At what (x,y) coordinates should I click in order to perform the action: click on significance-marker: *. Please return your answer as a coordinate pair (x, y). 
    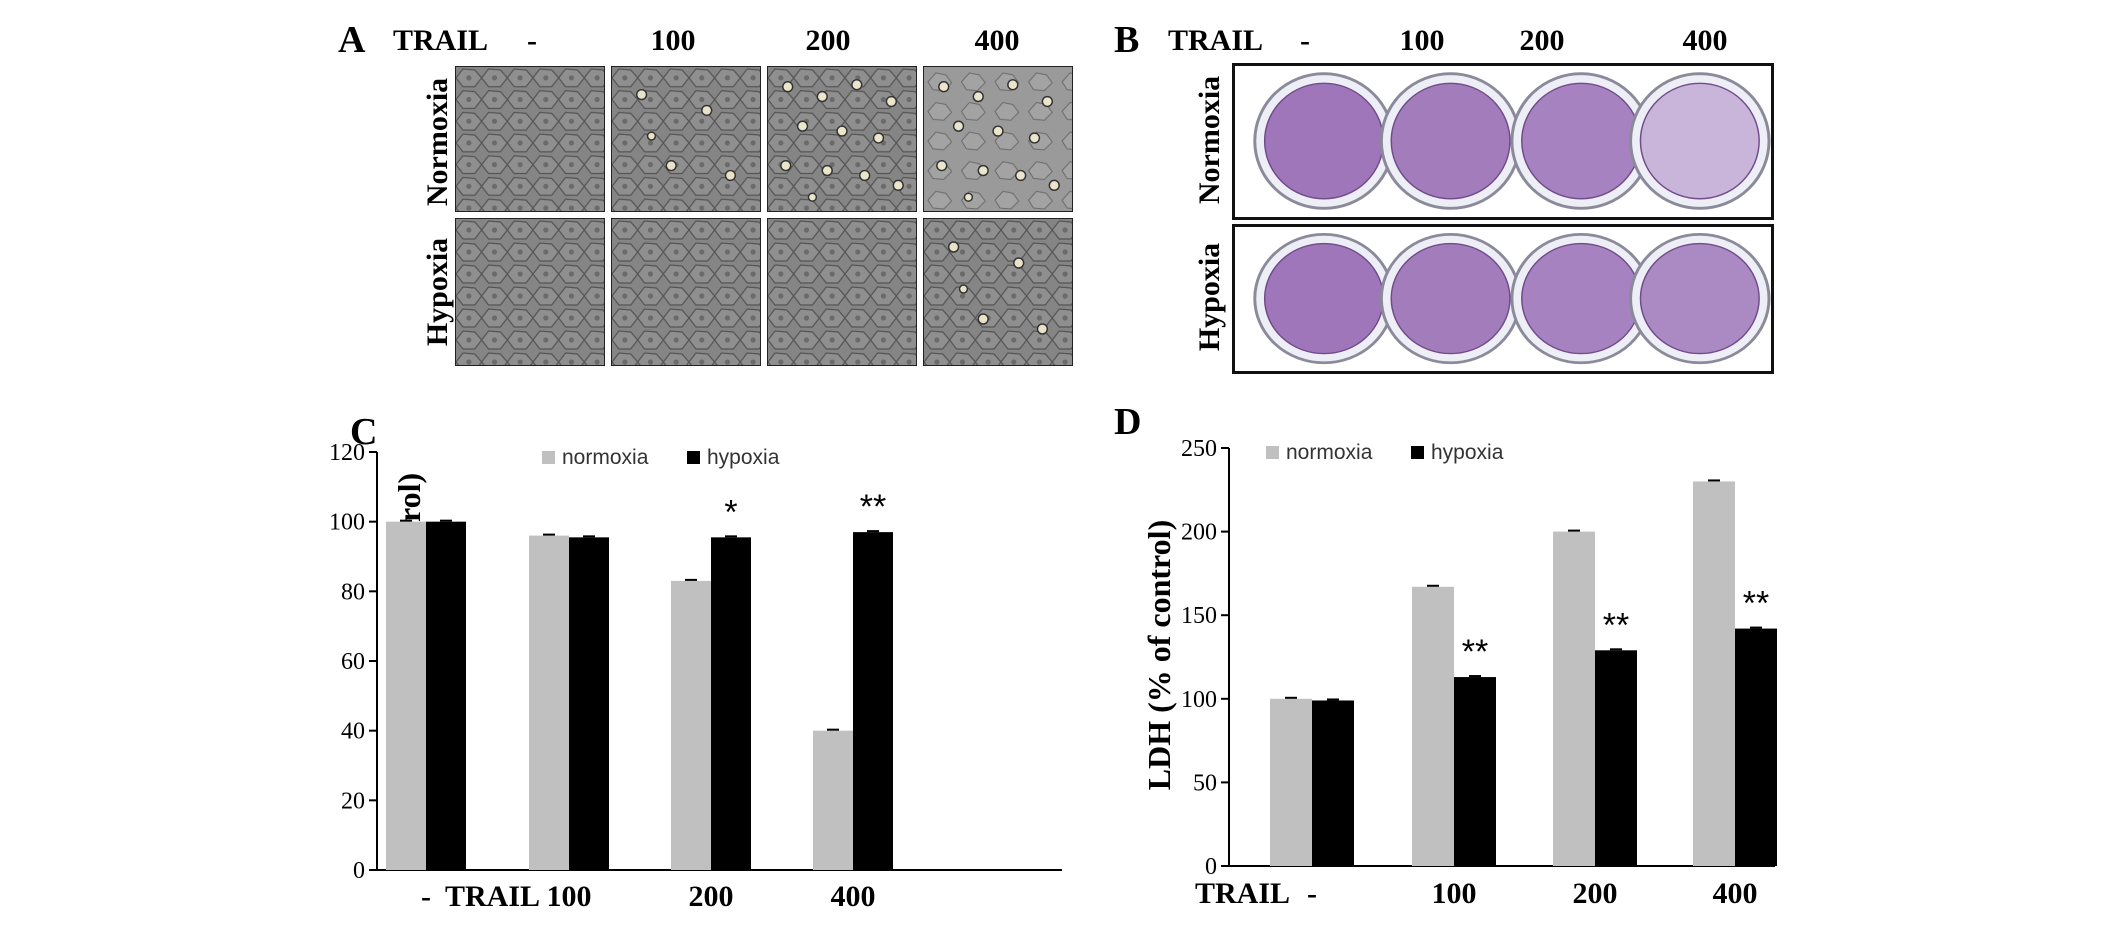
    Looking at the image, I should click on (730, 512).